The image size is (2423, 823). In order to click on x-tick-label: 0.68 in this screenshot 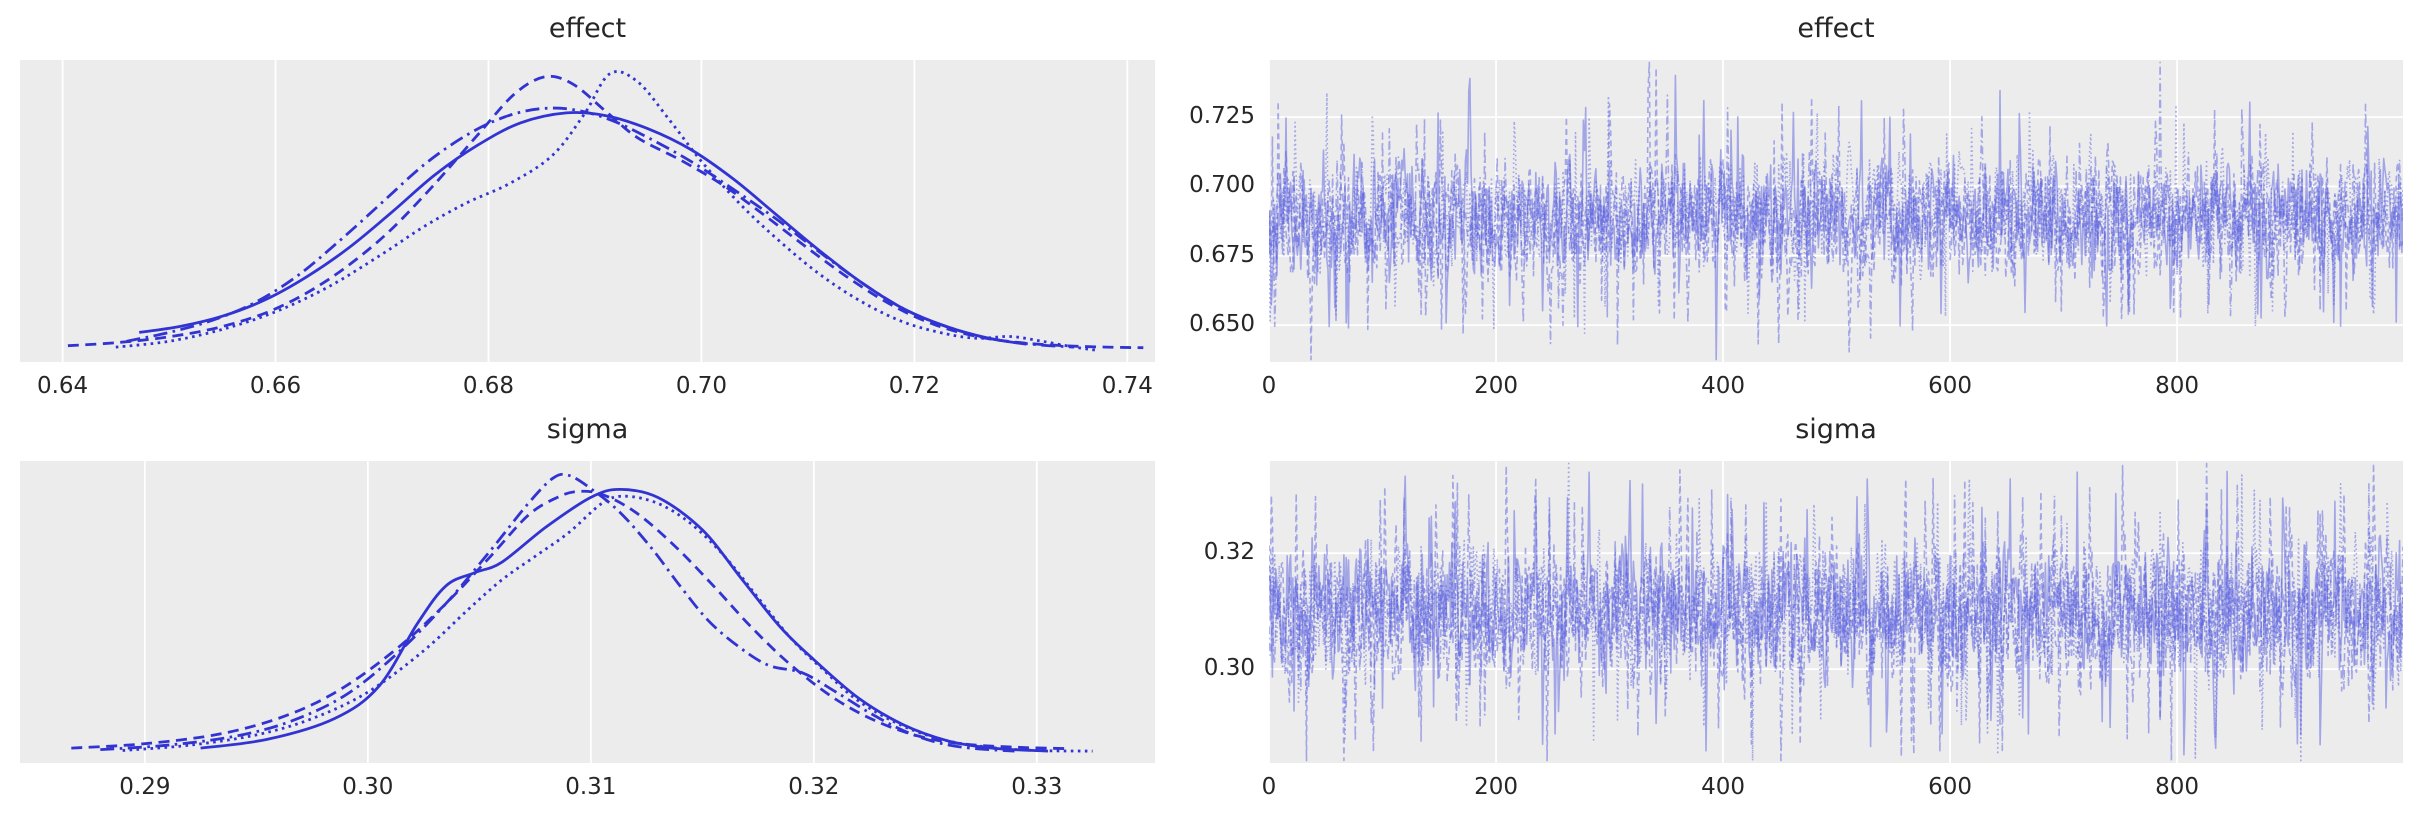, I will do `click(488, 386)`.